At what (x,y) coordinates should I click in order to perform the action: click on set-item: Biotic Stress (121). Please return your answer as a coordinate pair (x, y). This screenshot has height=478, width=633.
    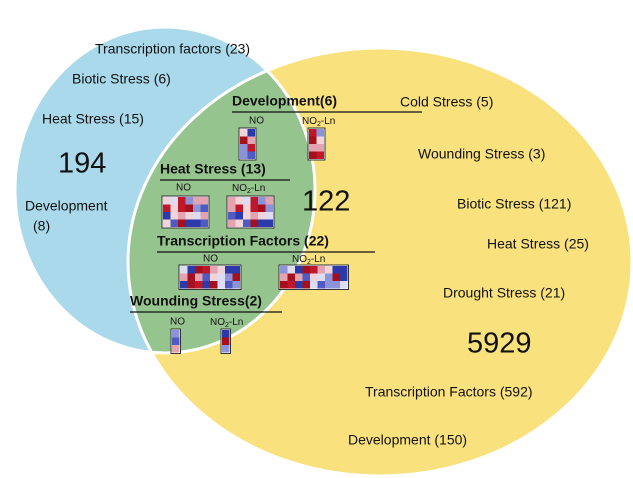
    Looking at the image, I should click on (514, 204).